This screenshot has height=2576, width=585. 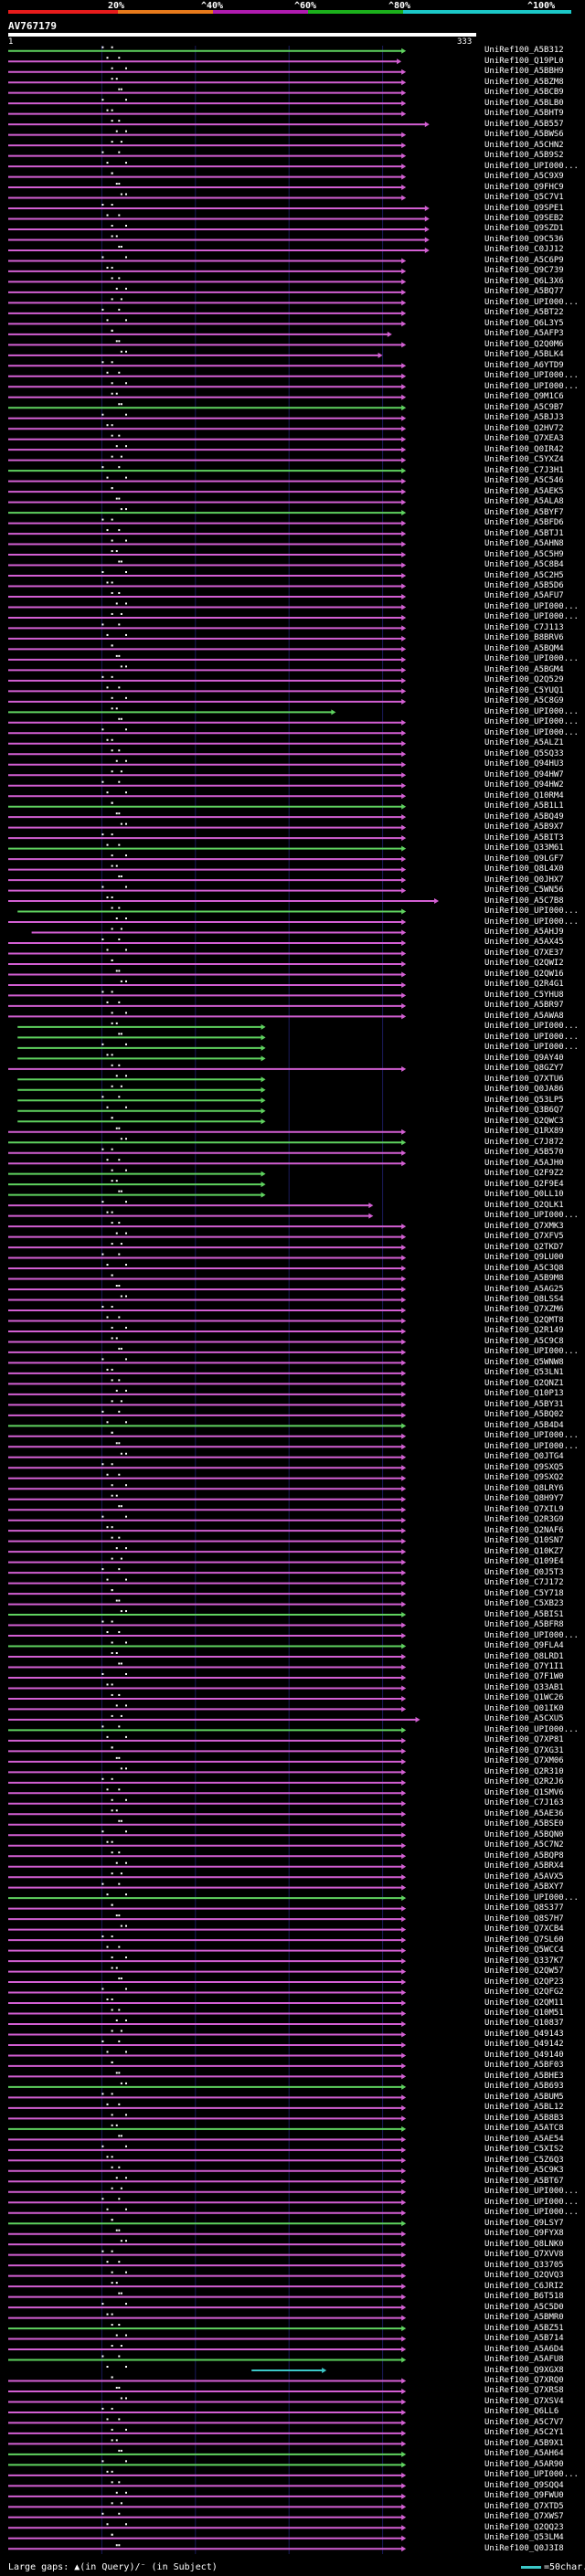 What do you see at coordinates (524, 2318) in the screenshot?
I see `hit-label: UniRef100_A5BMR0` at bounding box center [524, 2318].